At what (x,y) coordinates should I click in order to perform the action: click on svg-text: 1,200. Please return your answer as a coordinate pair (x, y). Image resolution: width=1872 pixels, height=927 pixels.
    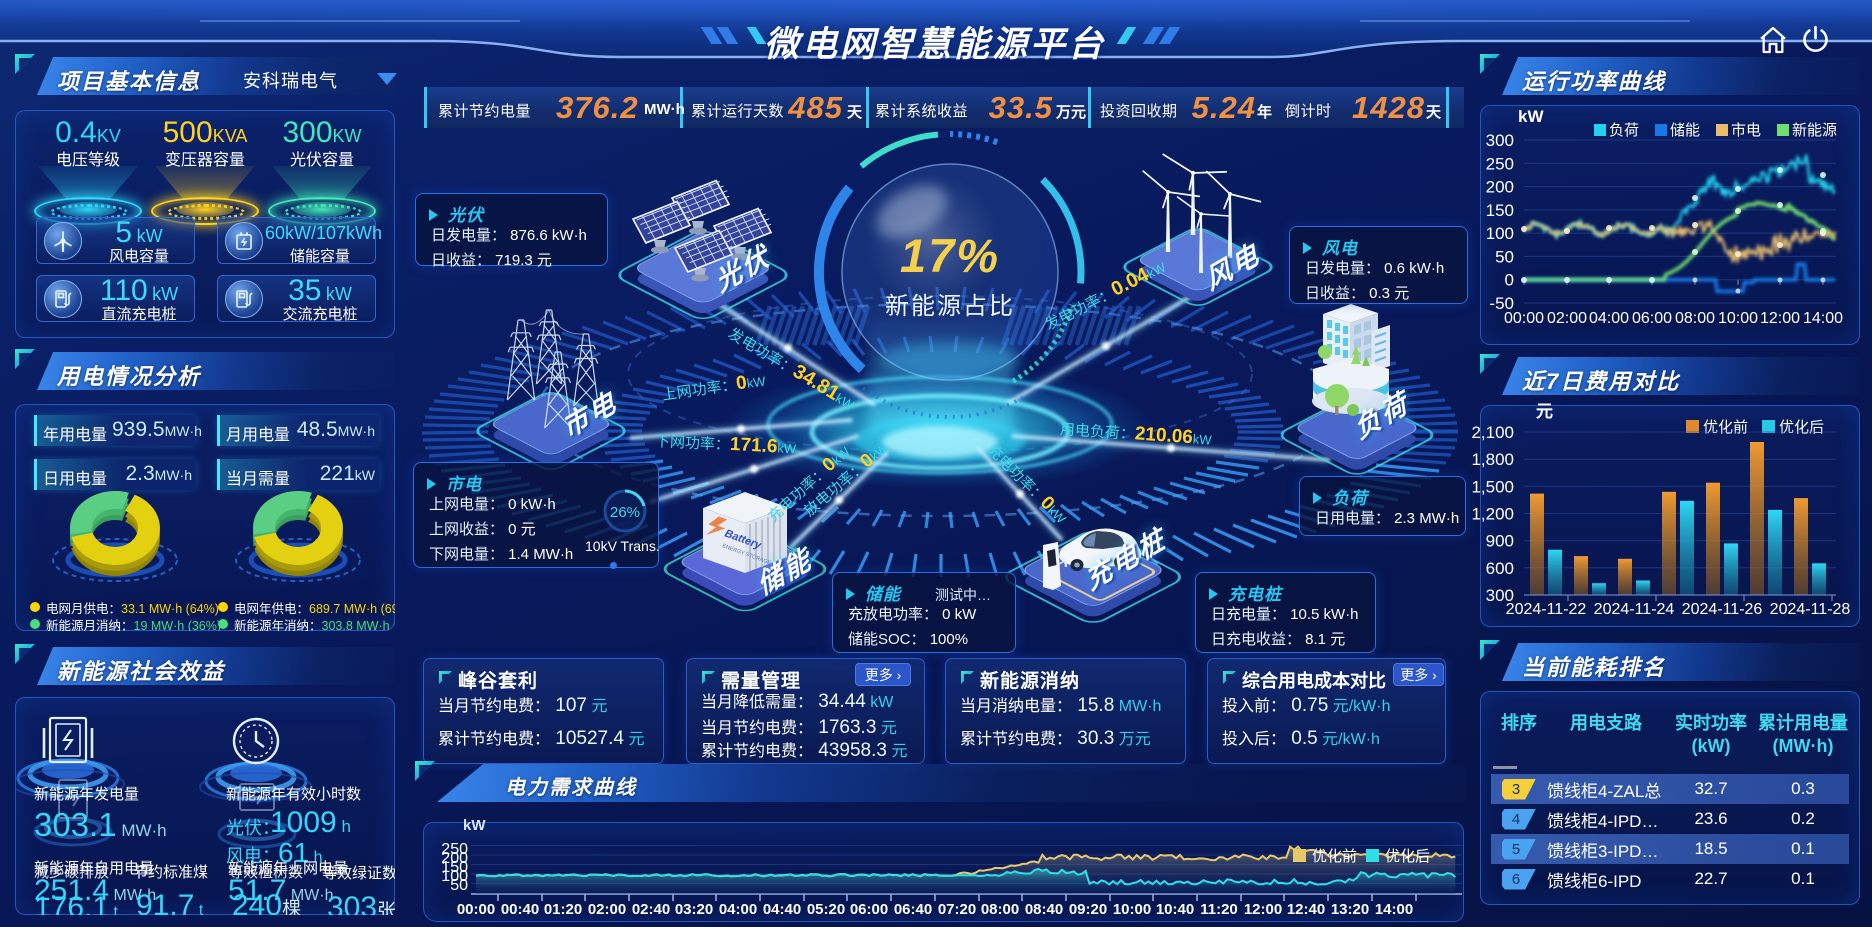
    Looking at the image, I should click on (1492, 514).